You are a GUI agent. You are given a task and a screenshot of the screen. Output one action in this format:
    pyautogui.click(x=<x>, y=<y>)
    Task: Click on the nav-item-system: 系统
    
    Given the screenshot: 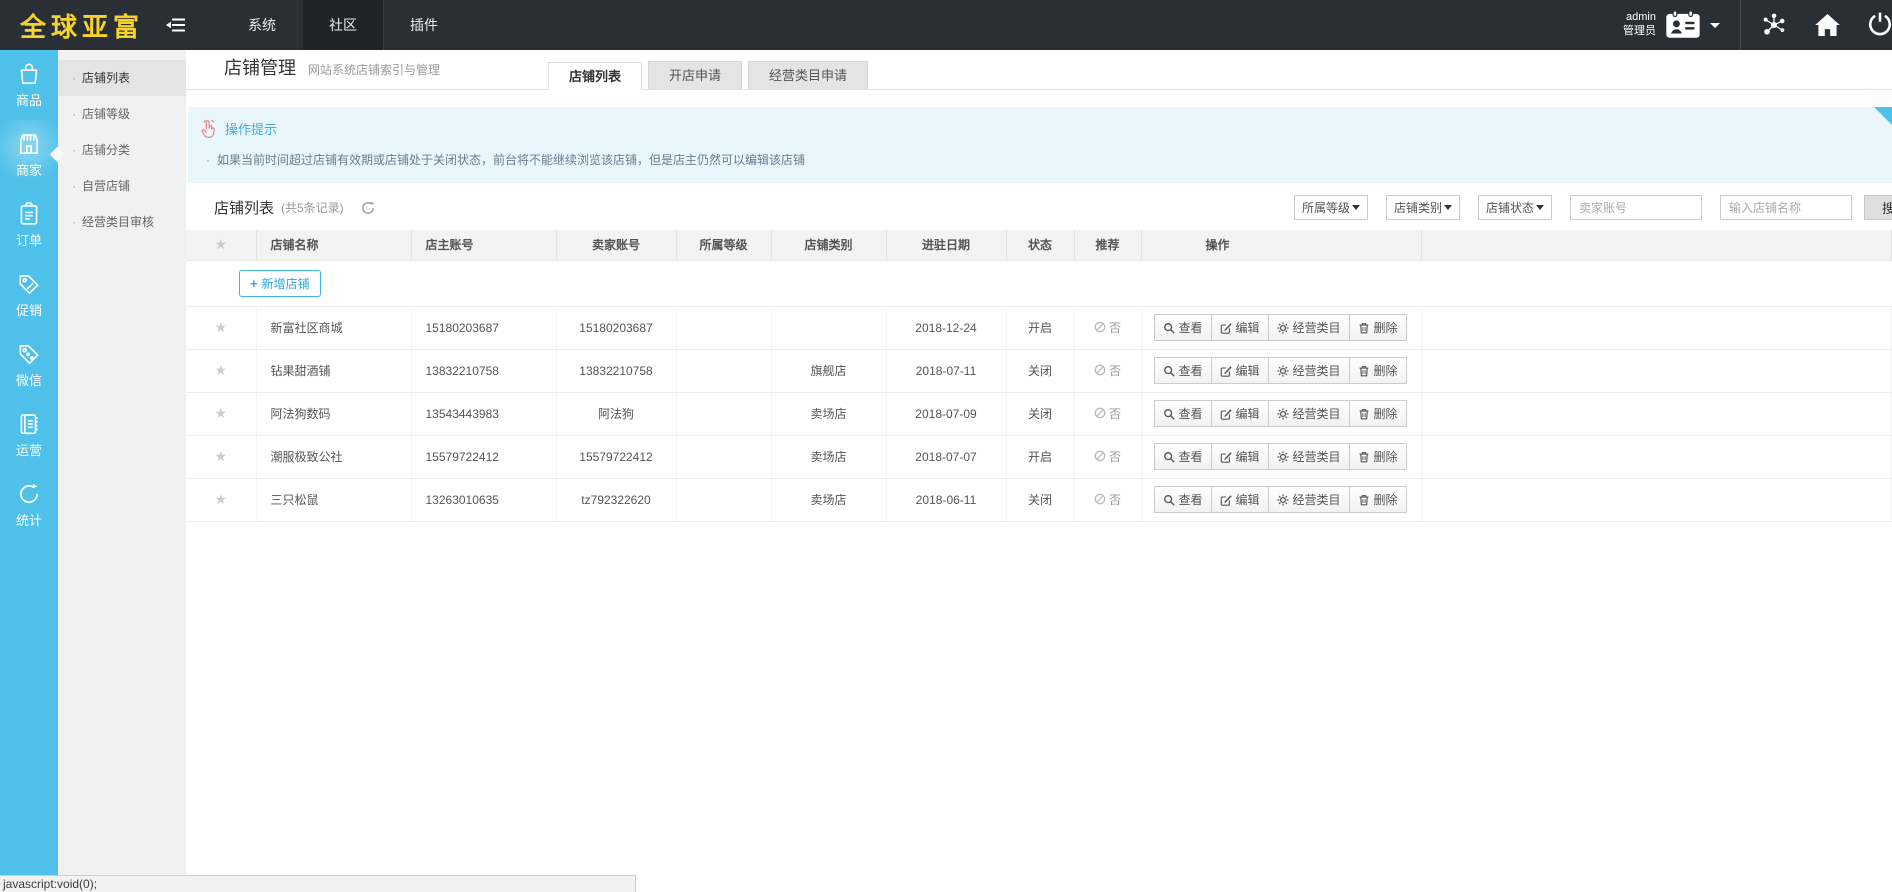 What is the action you would take?
    pyautogui.click(x=262, y=25)
    